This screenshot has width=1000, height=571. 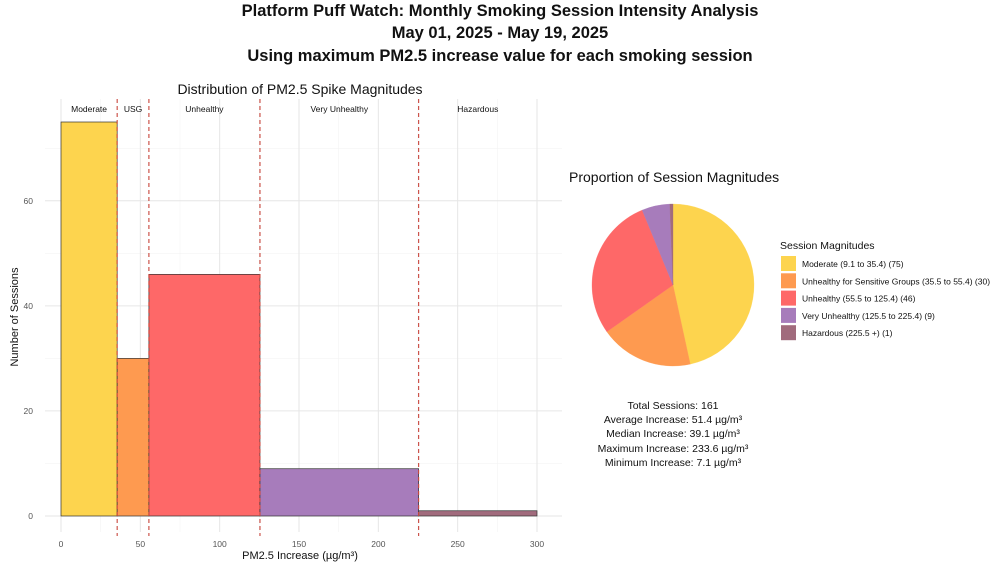 What do you see at coordinates (29, 201) in the screenshot?
I see `y-tick-label: 60` at bounding box center [29, 201].